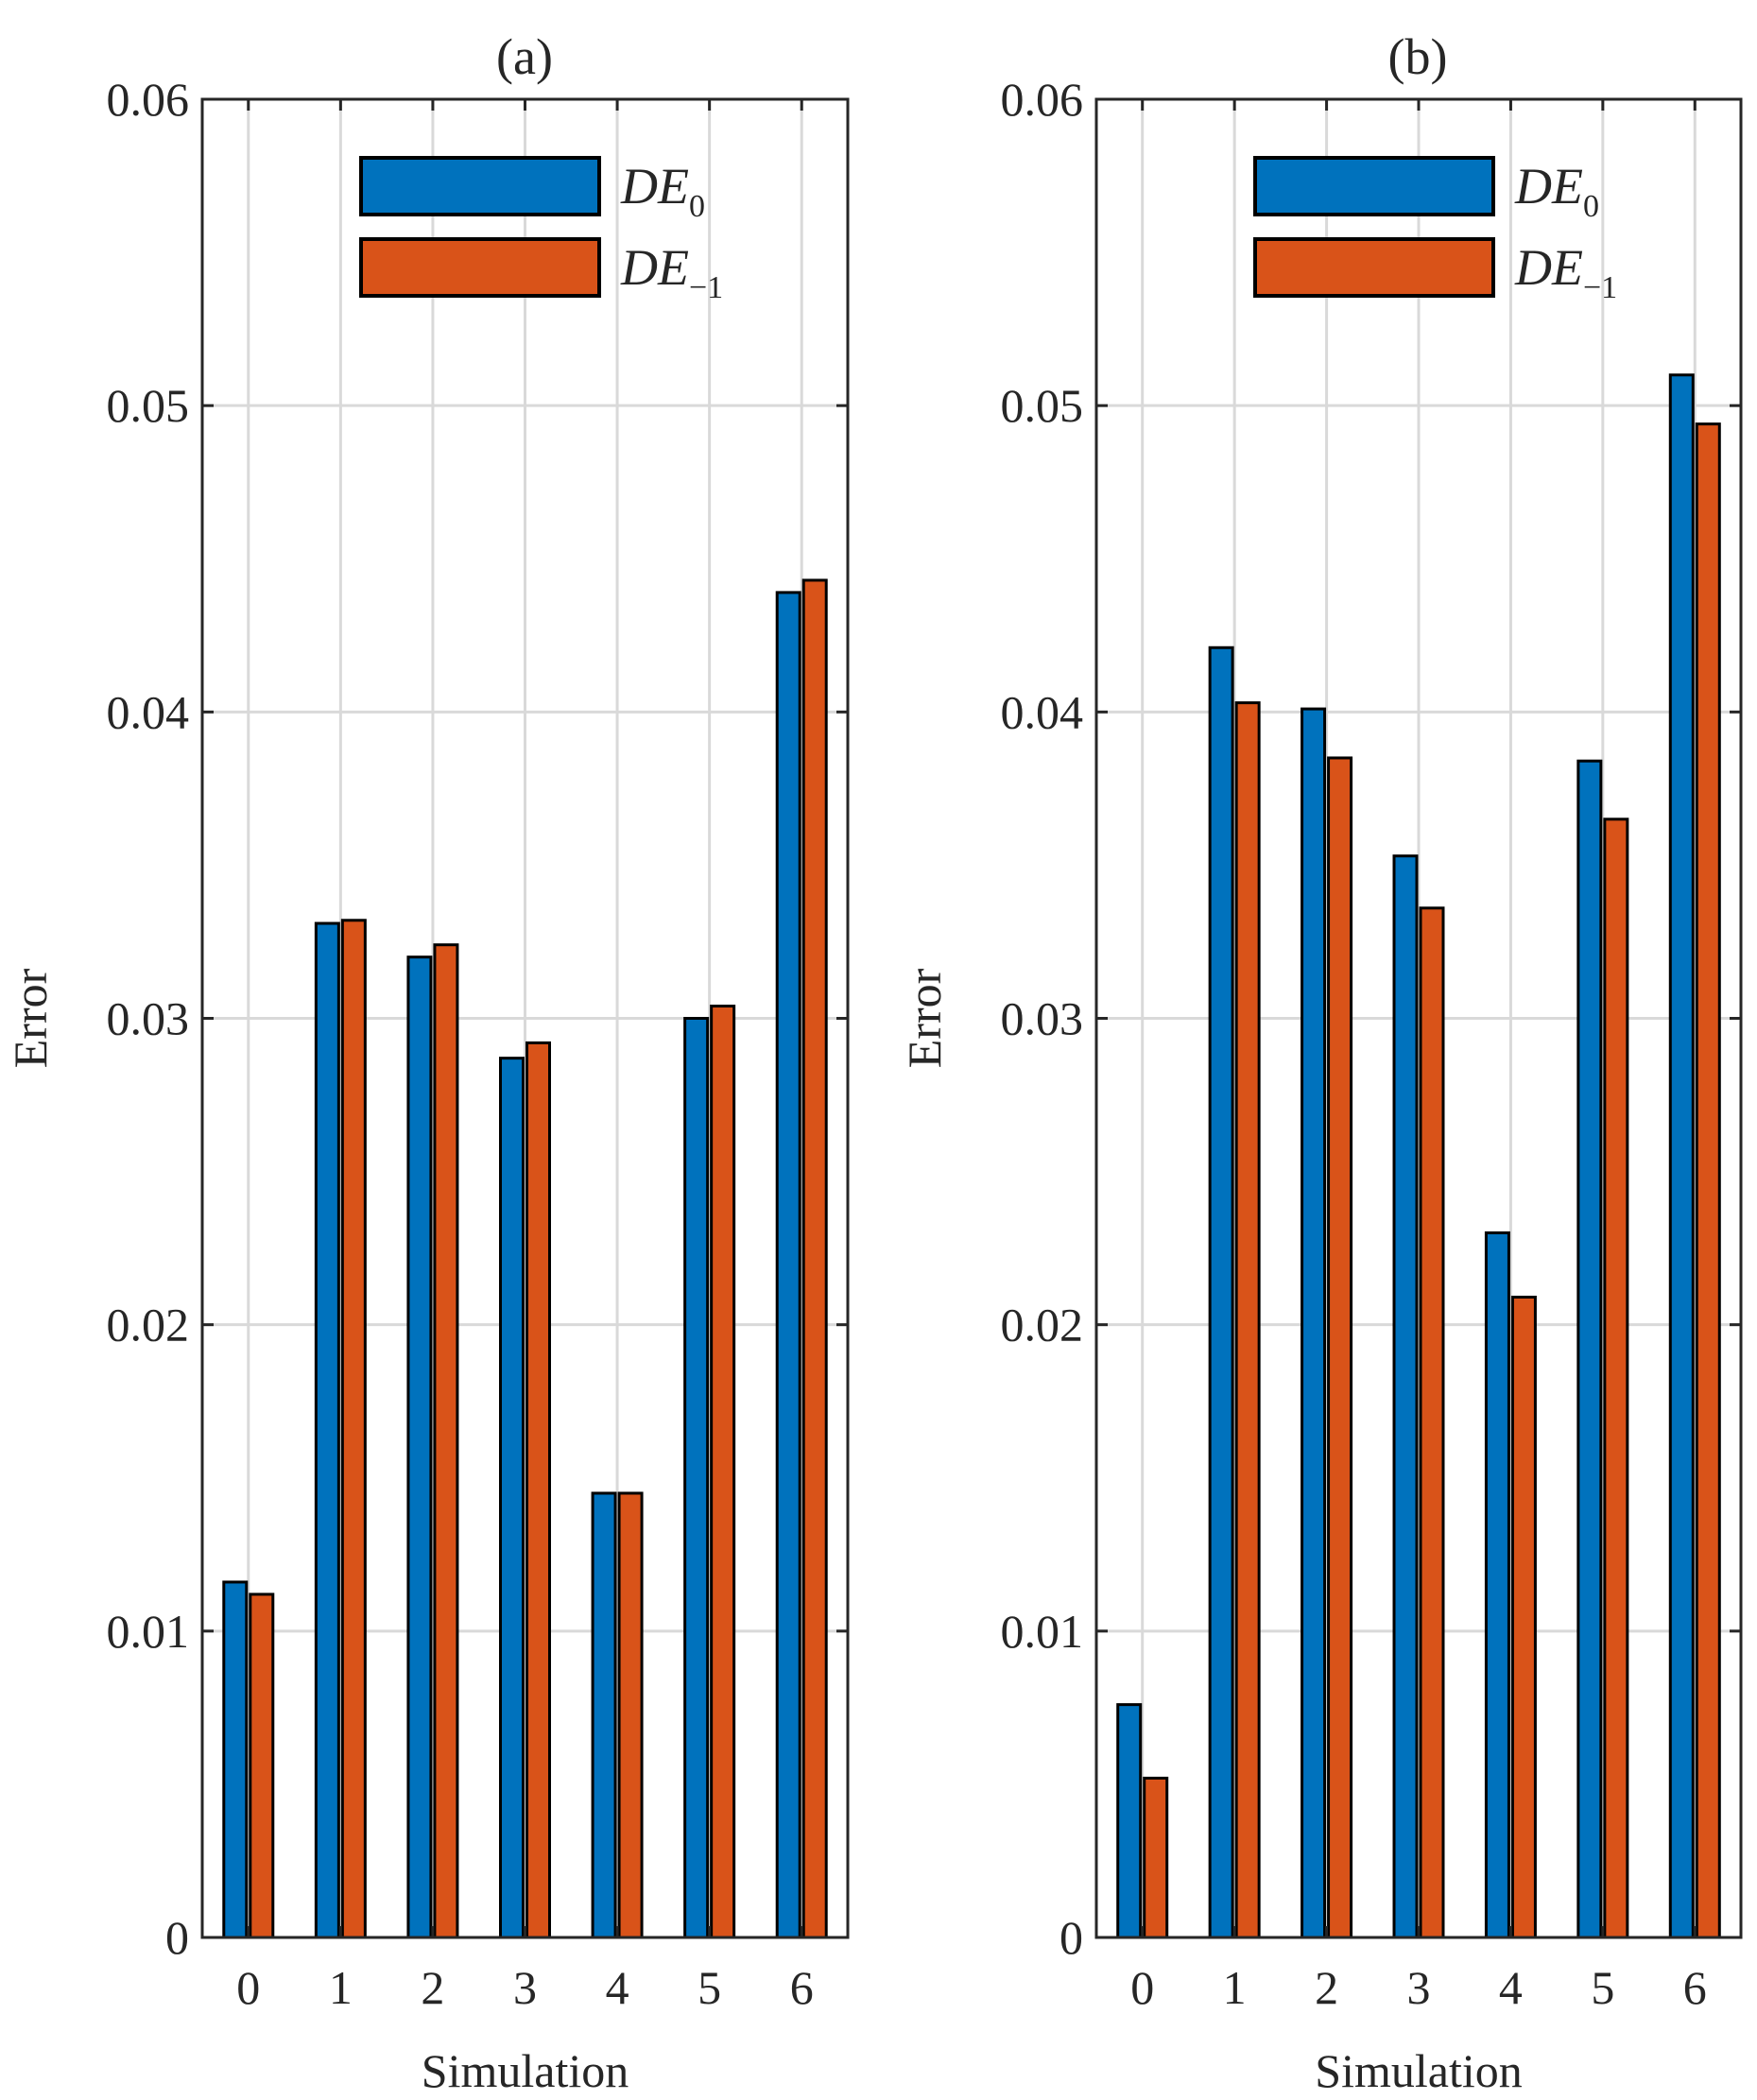  I want to click on panel-a-bar-DEm1-sim2, so click(446, 1441).